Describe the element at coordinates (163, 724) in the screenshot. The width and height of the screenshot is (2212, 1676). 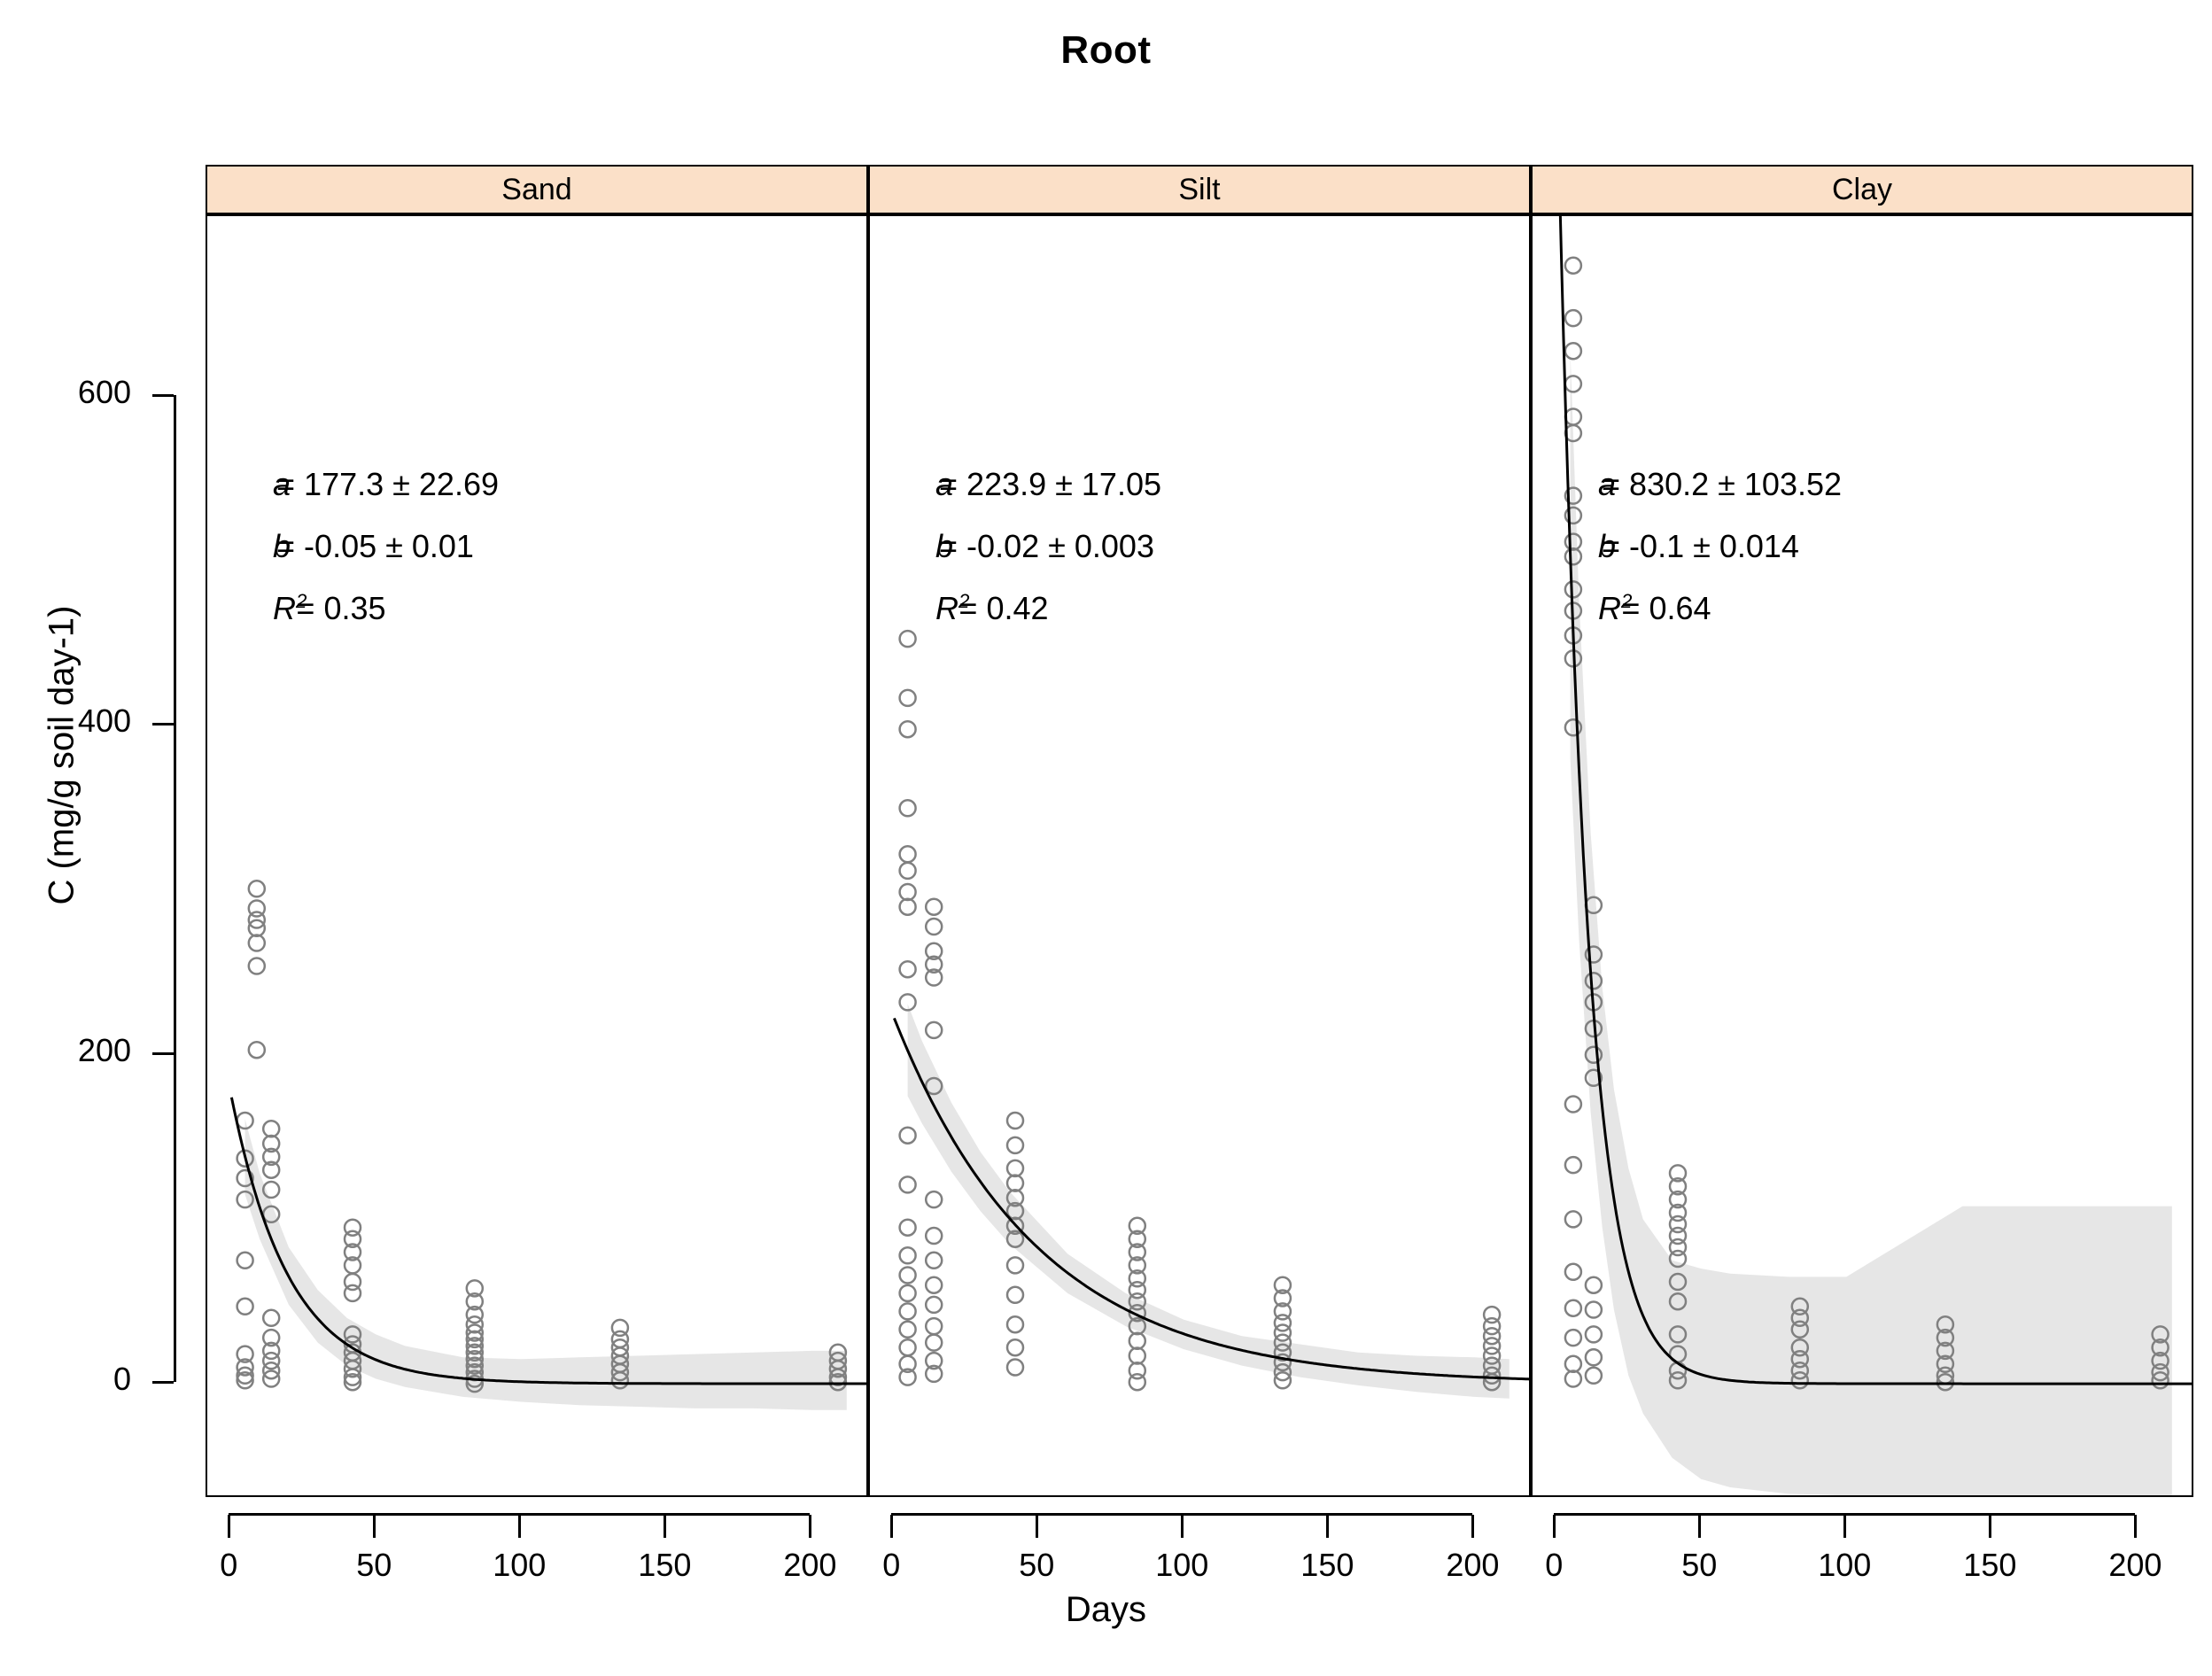
I see `y-tick-mark` at that location.